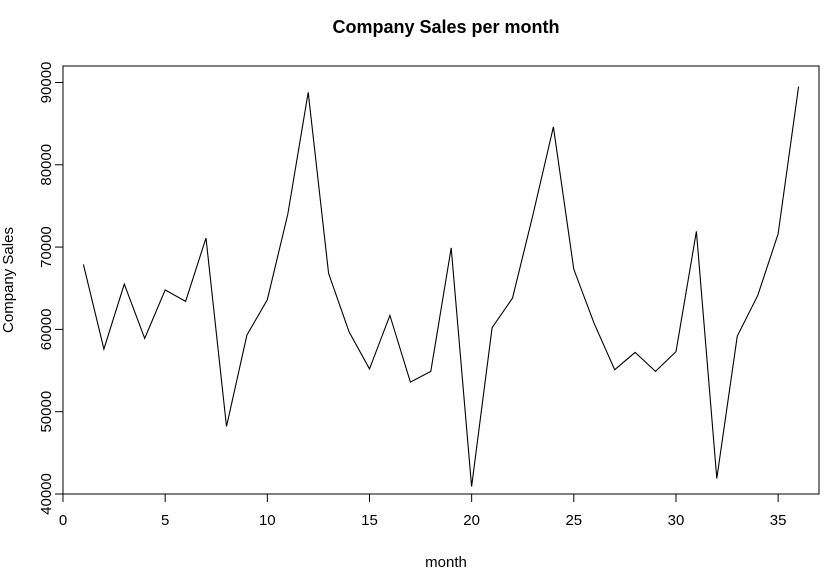  Describe the element at coordinates (446, 562) in the screenshot. I see `x-axis-label: month` at that location.